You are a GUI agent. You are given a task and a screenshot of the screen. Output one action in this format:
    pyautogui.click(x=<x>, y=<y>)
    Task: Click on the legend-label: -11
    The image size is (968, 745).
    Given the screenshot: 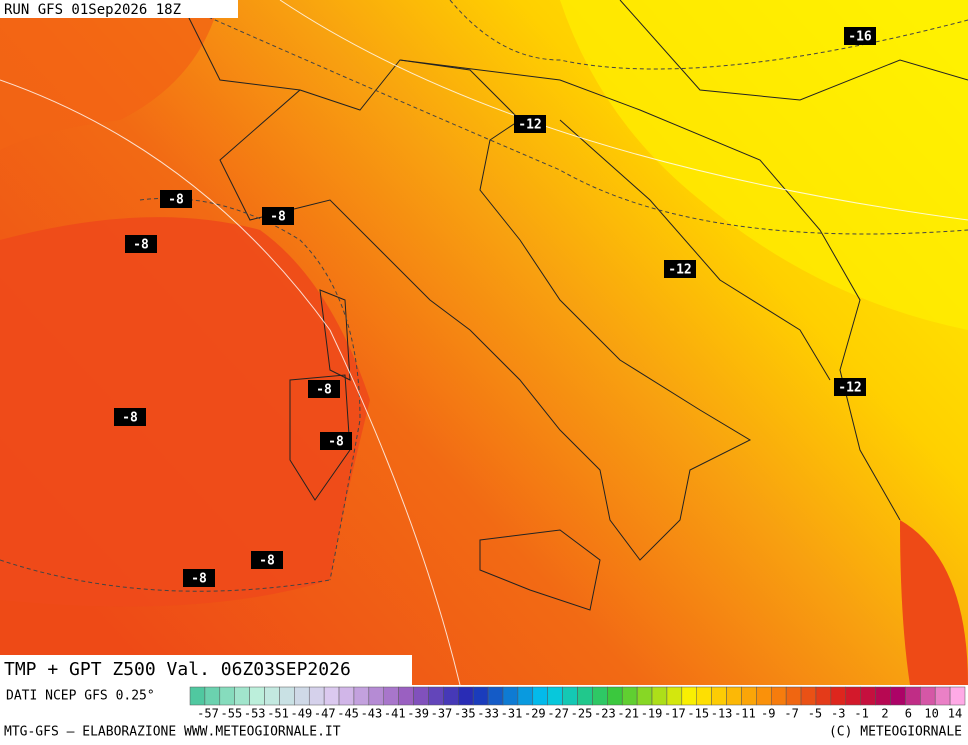 What is the action you would take?
    pyautogui.click(x=745, y=714)
    